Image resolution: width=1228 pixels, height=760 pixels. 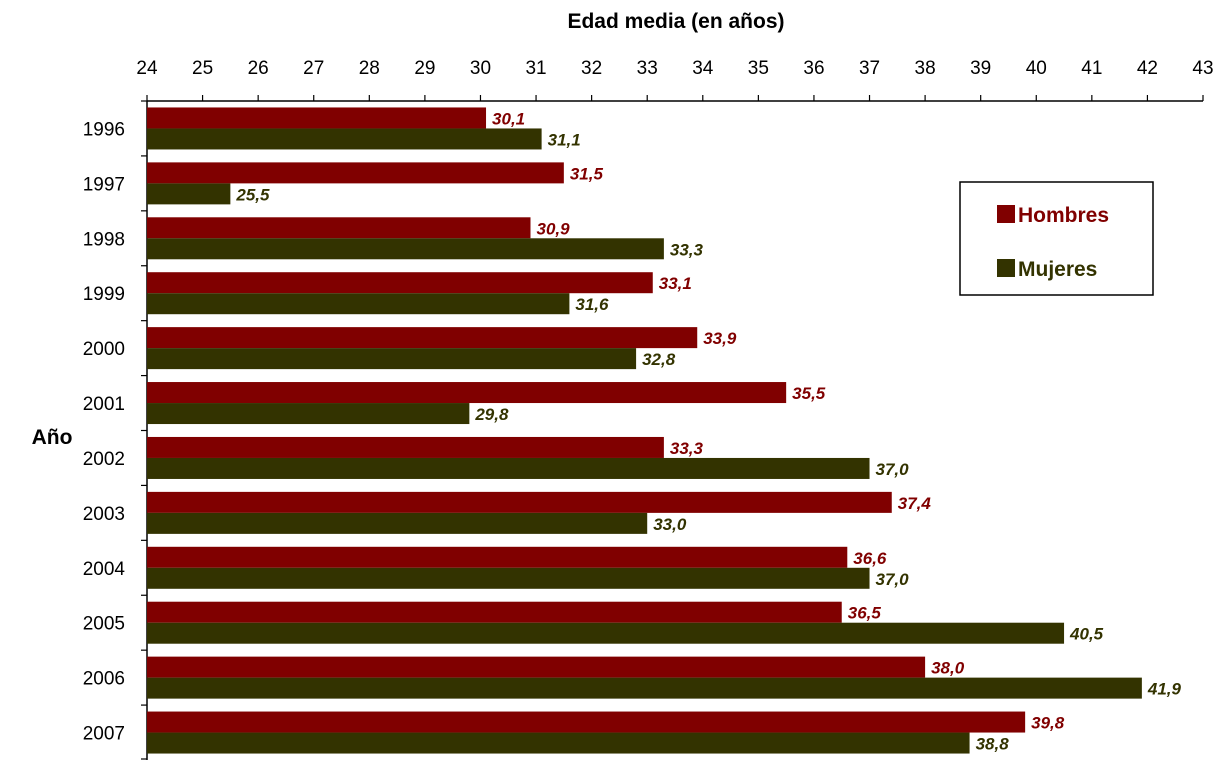 I want to click on y-tick-label: 1997, so click(x=104, y=184).